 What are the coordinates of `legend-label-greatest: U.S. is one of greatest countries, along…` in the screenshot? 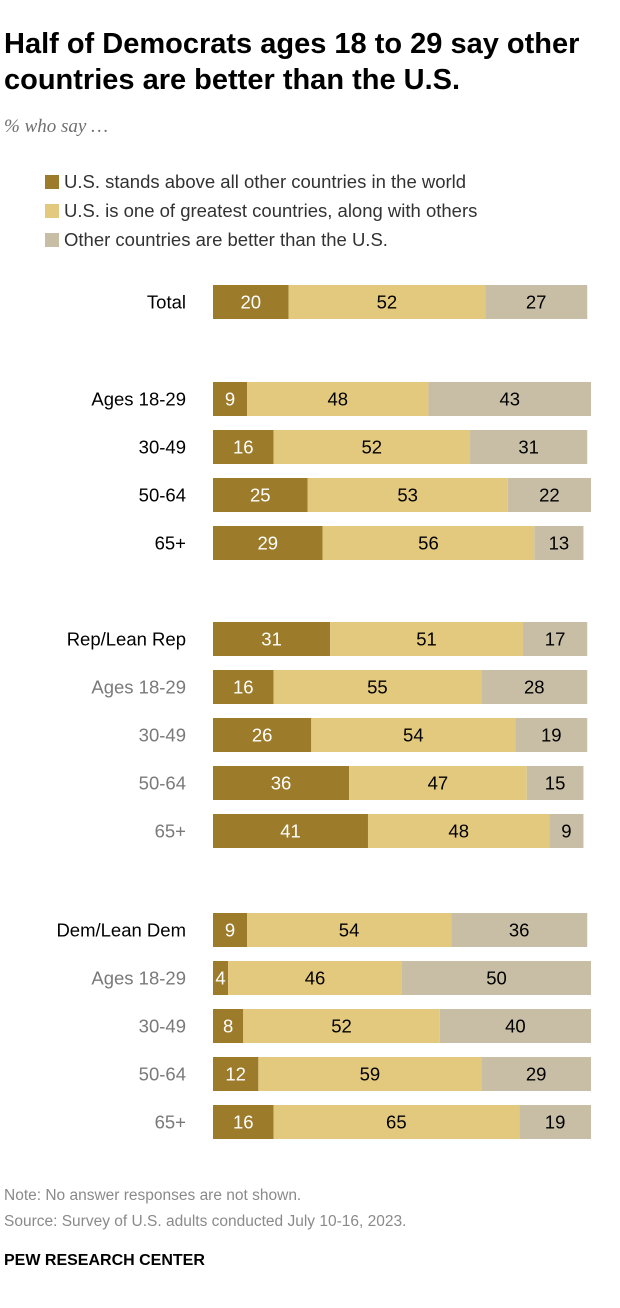 It's located at (271, 210).